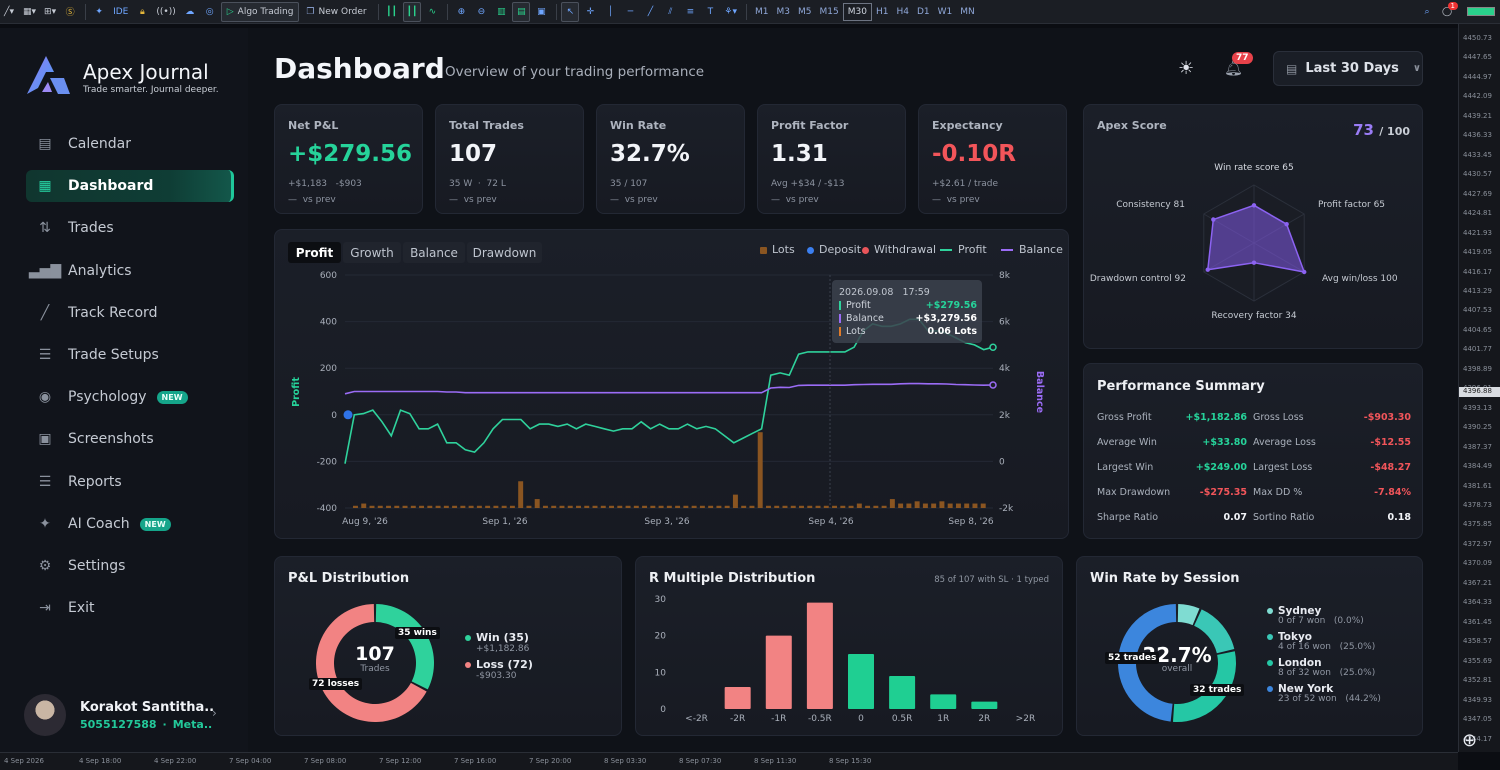 This screenshot has height=770, width=1500. I want to click on donut-center-label: Trades, so click(375, 669).